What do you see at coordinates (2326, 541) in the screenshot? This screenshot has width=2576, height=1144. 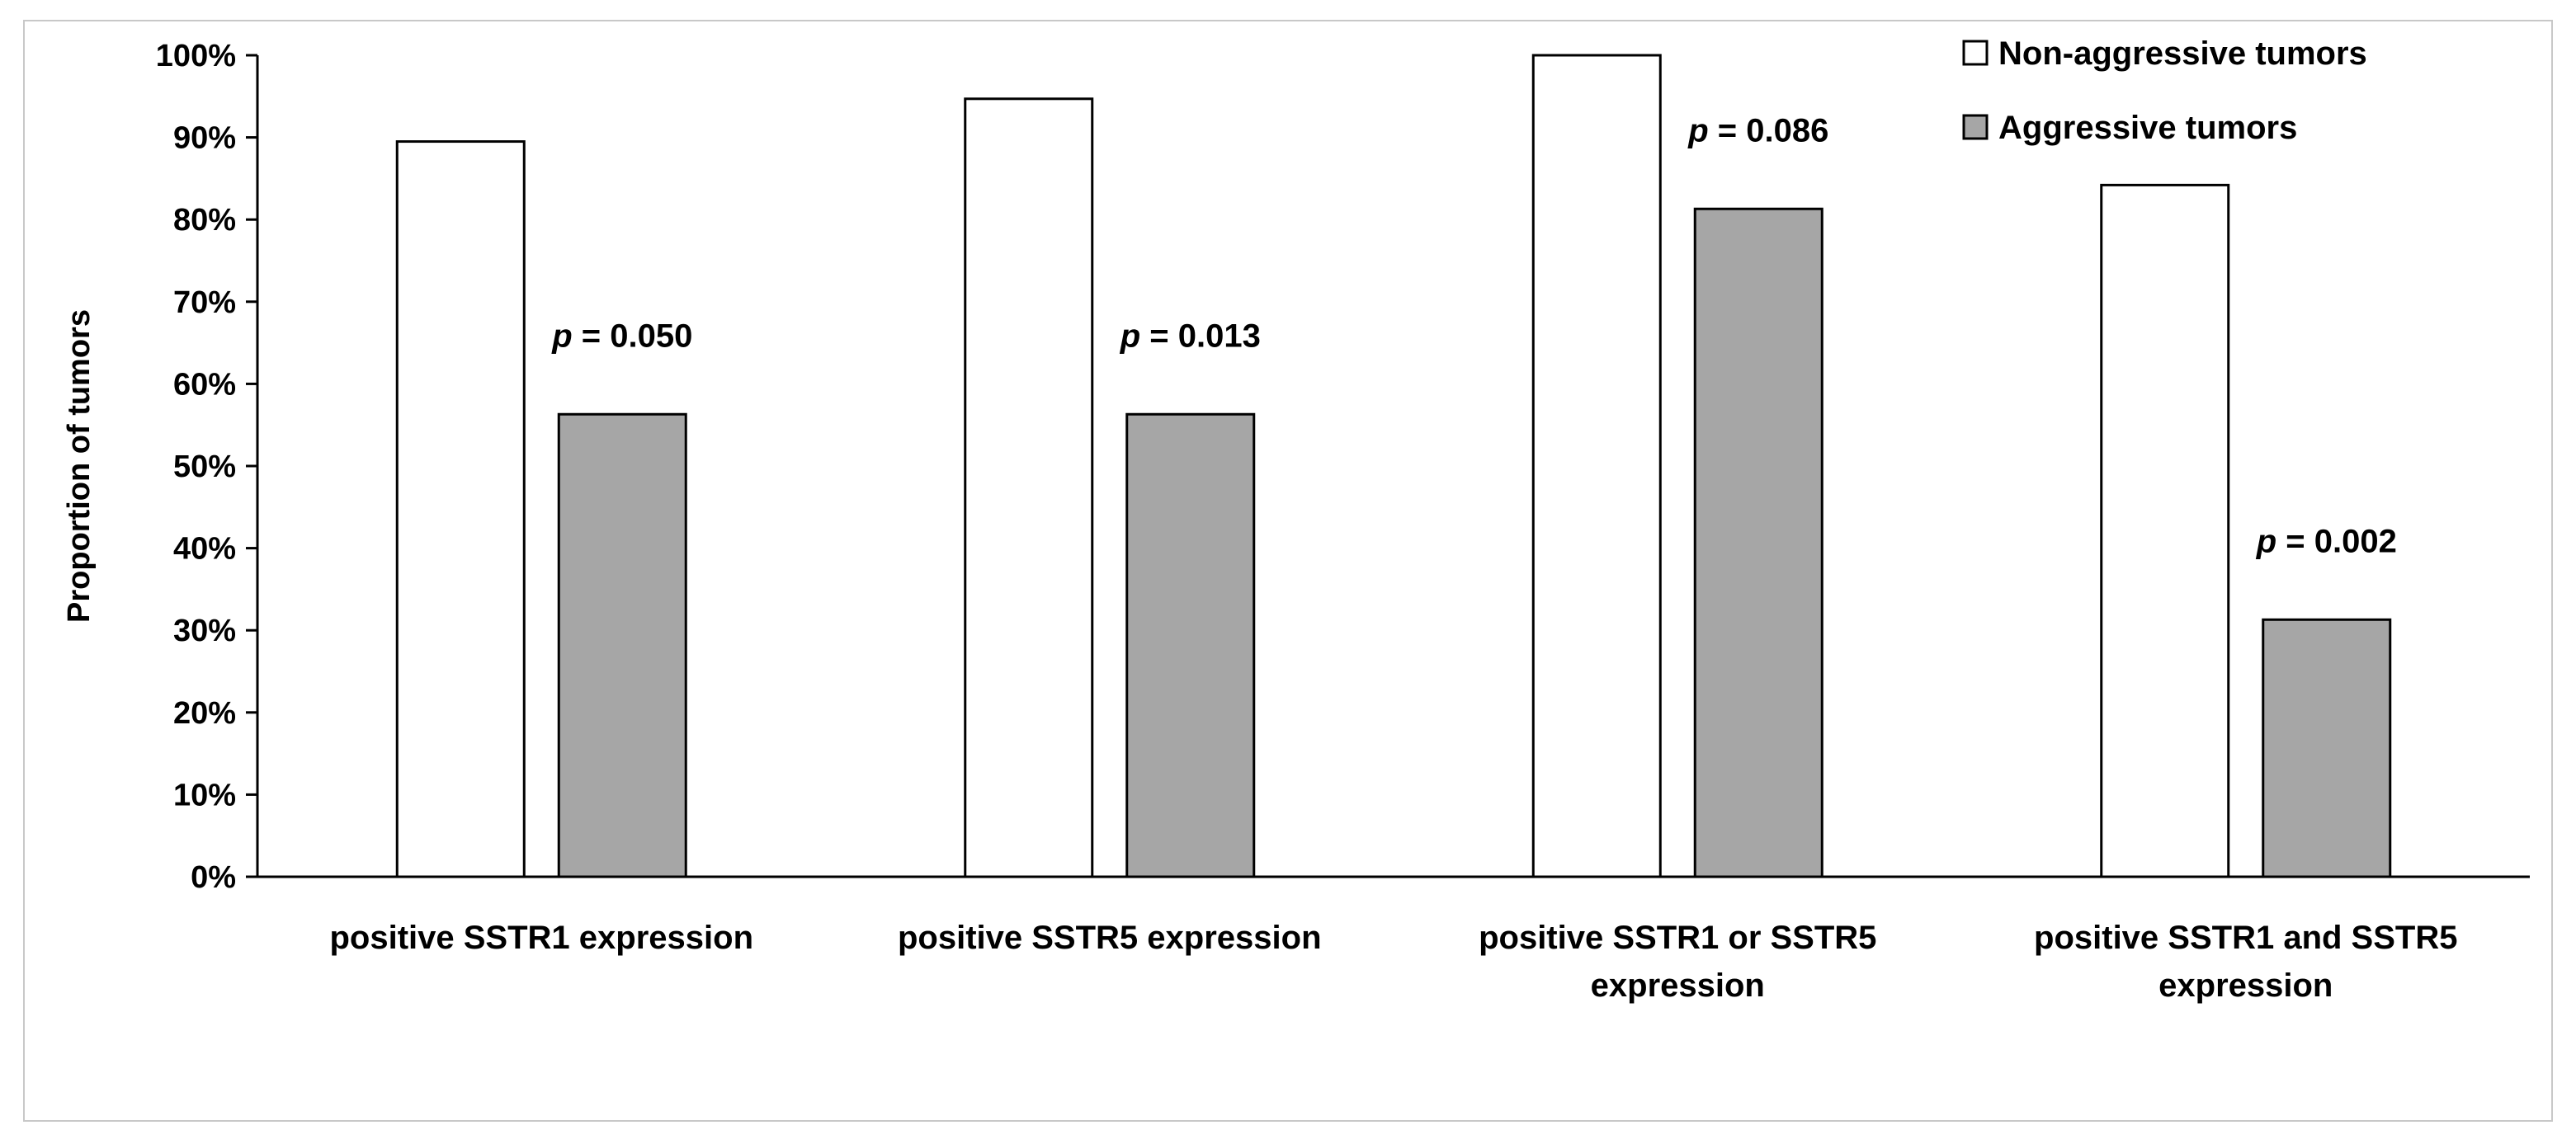 I see `p-value-label: p = 0.002` at bounding box center [2326, 541].